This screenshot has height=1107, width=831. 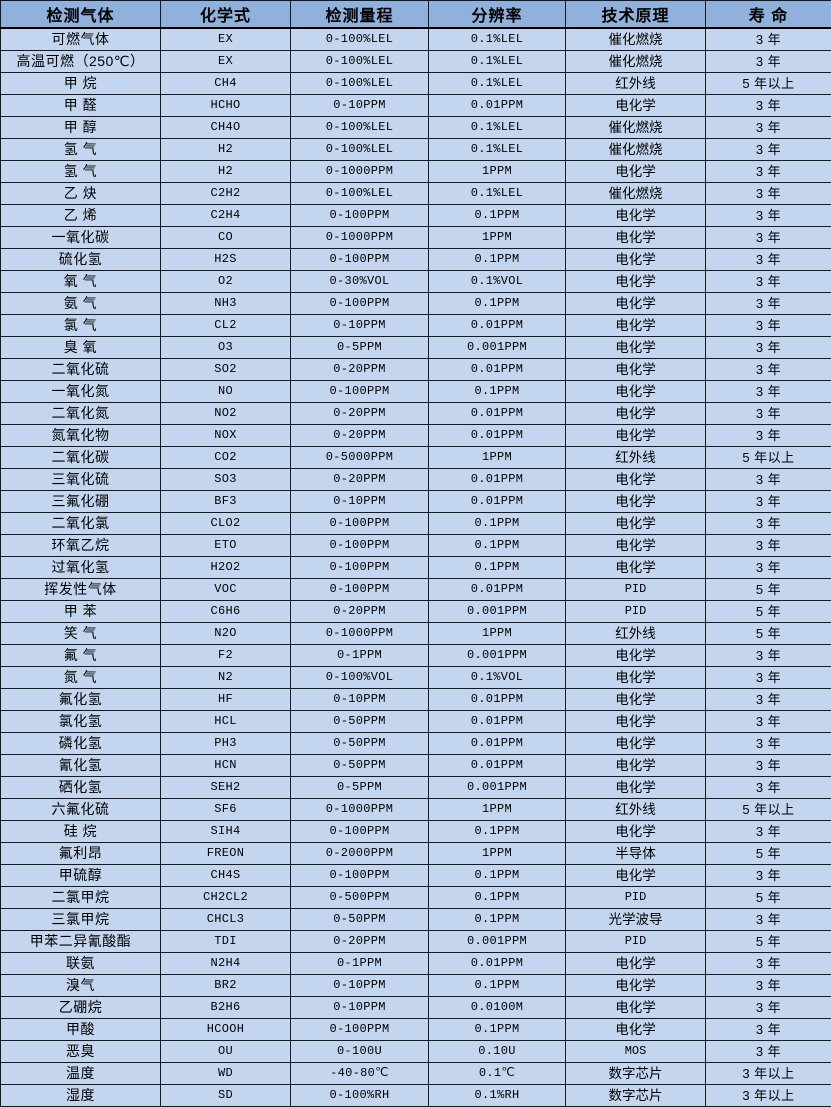 What do you see at coordinates (226, 1052) in the screenshot?
I see `cell-formula: OU` at bounding box center [226, 1052].